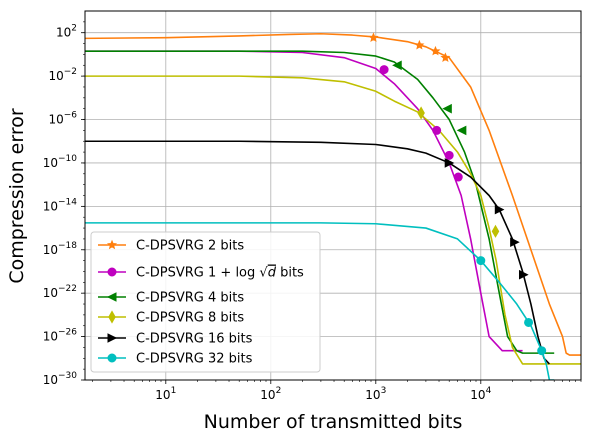  What do you see at coordinates (67, 376) in the screenshot?
I see `y-tick-exp: −30` at bounding box center [67, 376].